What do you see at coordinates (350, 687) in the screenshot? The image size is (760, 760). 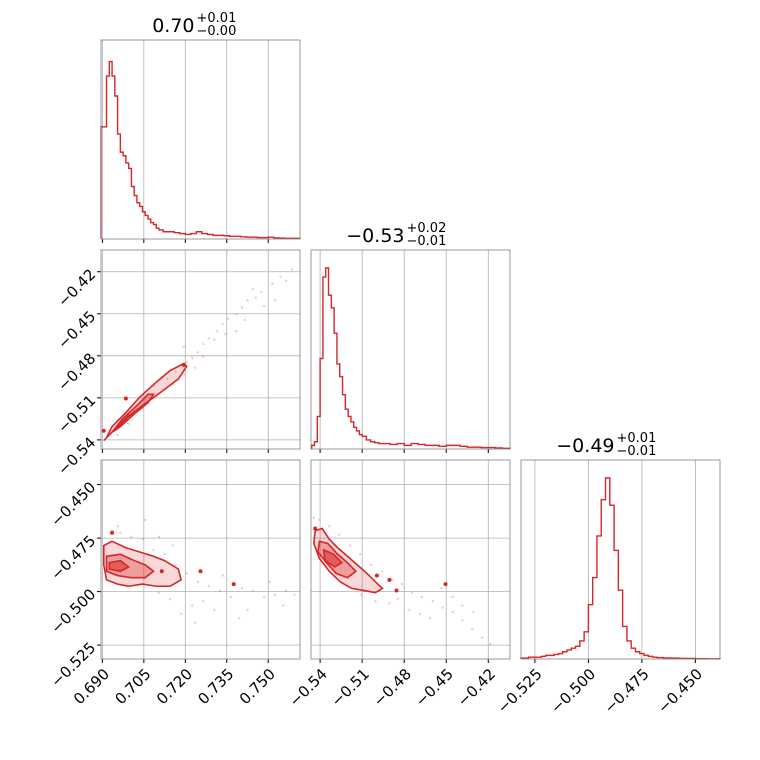 I see `xtick-label-1-1: −0.51` at bounding box center [350, 687].